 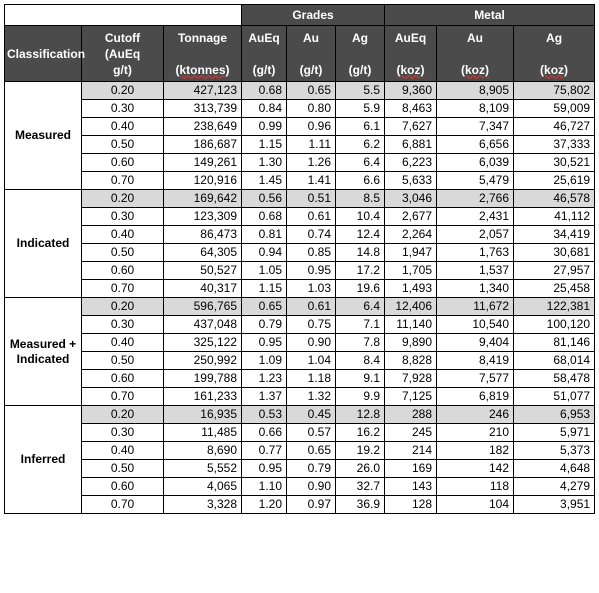 What do you see at coordinates (202, 126) in the screenshot?
I see `tonnage-cell: 238,649` at bounding box center [202, 126].